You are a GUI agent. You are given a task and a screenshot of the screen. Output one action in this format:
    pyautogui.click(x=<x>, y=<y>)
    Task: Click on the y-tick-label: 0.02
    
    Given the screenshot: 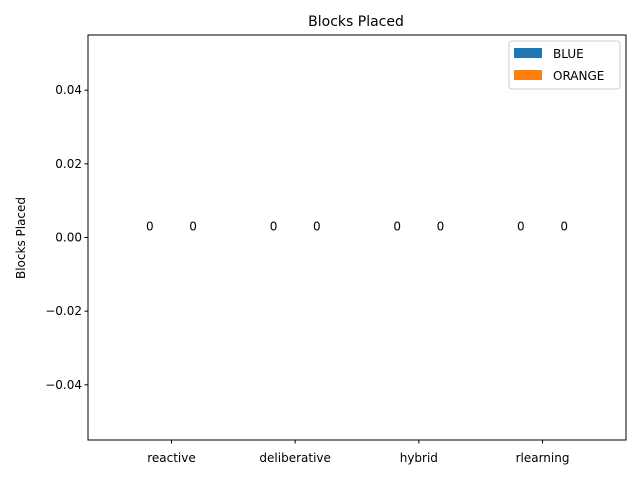 What is the action you would take?
    pyautogui.click(x=68, y=164)
    